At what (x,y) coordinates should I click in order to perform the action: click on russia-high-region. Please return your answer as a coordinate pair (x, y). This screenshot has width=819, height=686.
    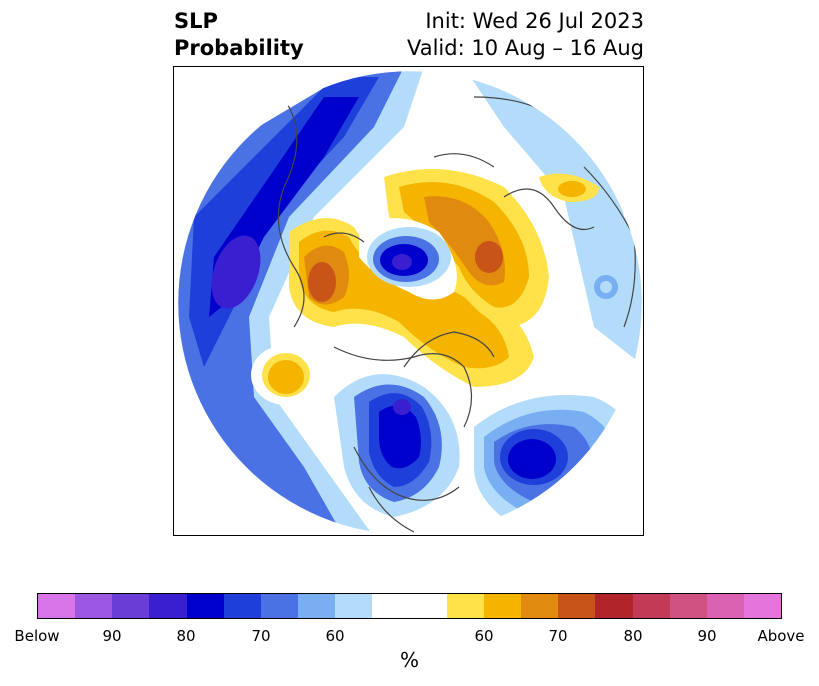
    Looking at the image, I should click on (466, 248).